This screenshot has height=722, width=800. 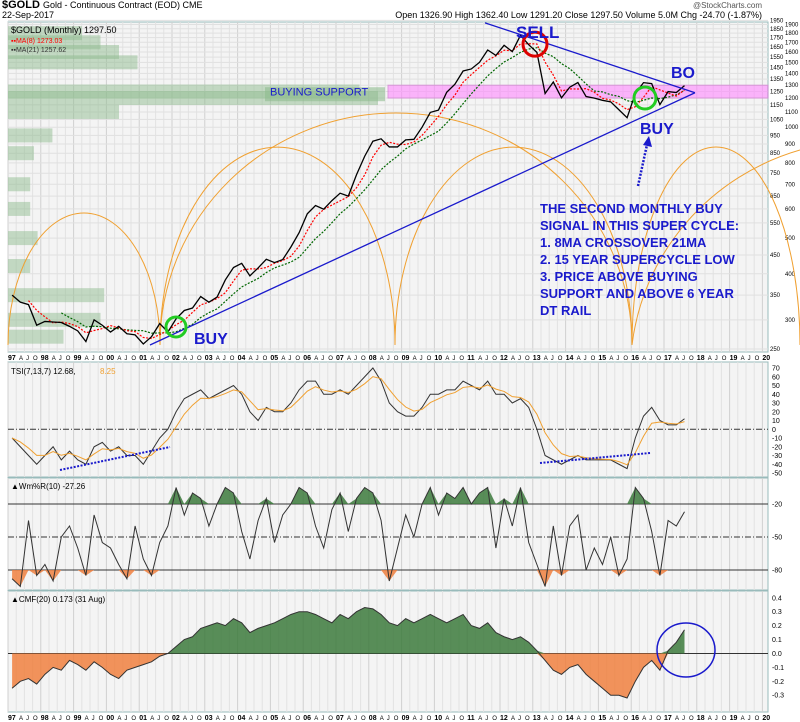 I want to click on y-tick-label: 1300, so click(x=792, y=86).